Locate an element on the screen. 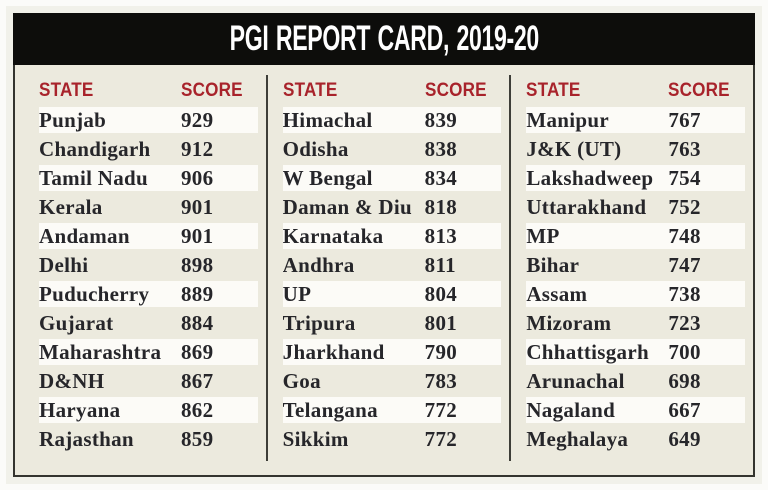 The width and height of the screenshot is (768, 490). score-cell: 754 is located at coordinates (684, 178).